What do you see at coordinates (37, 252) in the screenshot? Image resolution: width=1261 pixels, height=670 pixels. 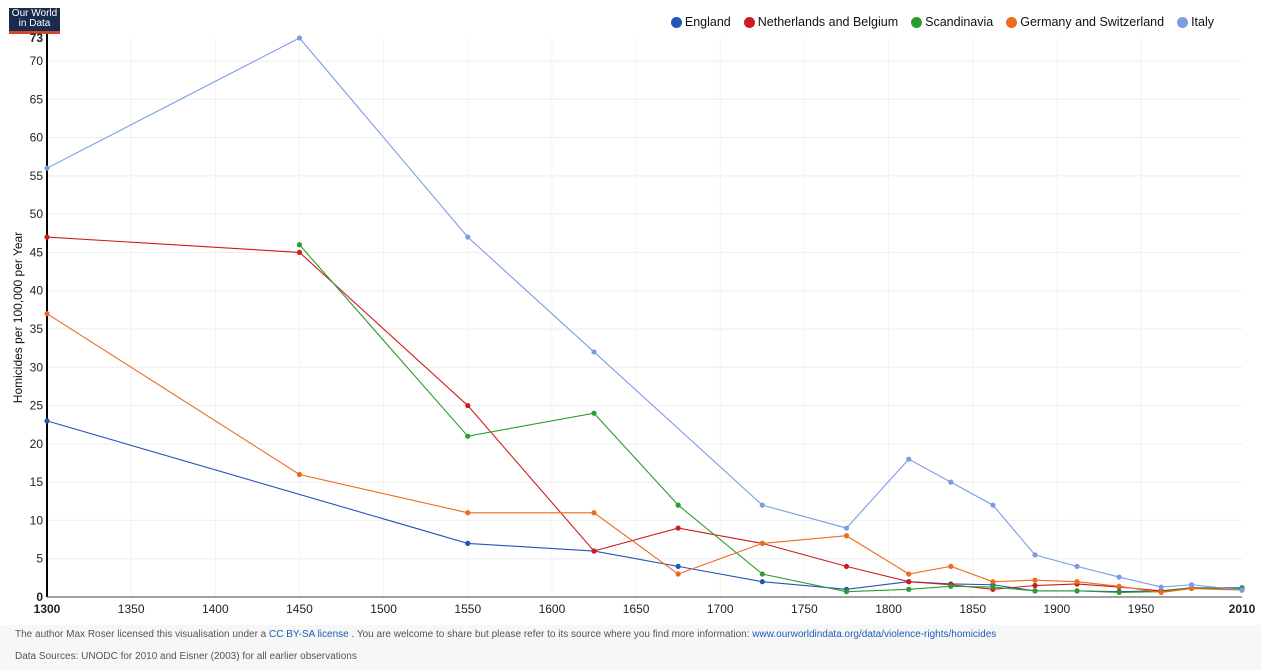 I see `y-tick-label-45: 45` at bounding box center [37, 252].